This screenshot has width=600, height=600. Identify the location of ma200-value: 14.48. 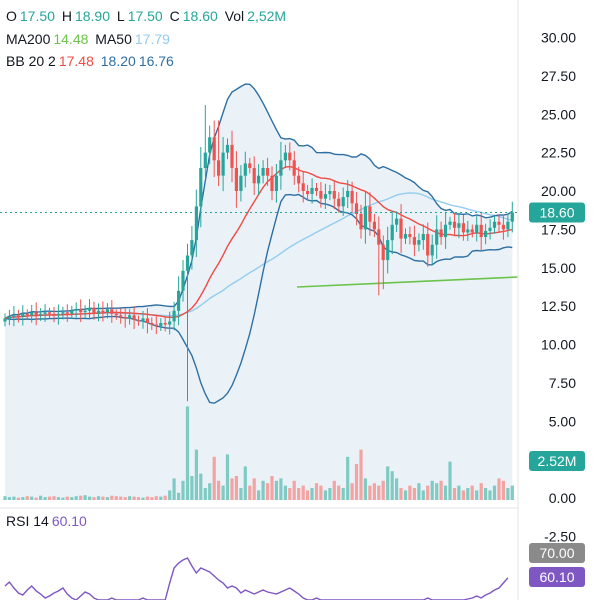
(71, 39).